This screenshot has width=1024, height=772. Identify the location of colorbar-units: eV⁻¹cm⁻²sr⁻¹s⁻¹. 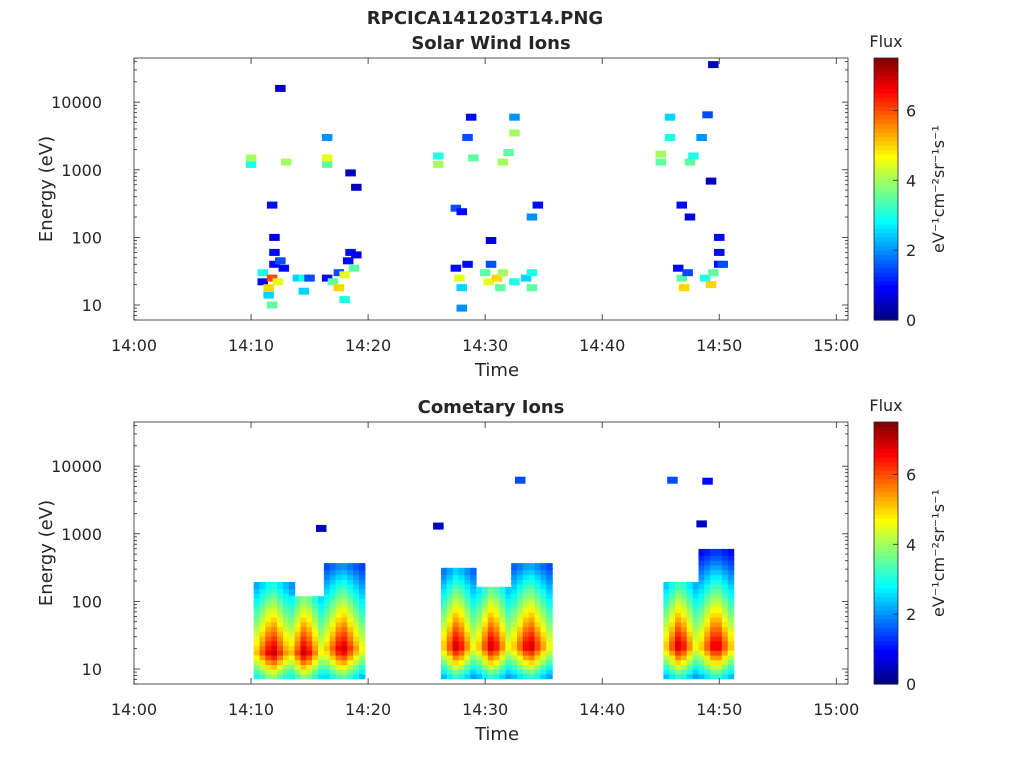
(938, 189).